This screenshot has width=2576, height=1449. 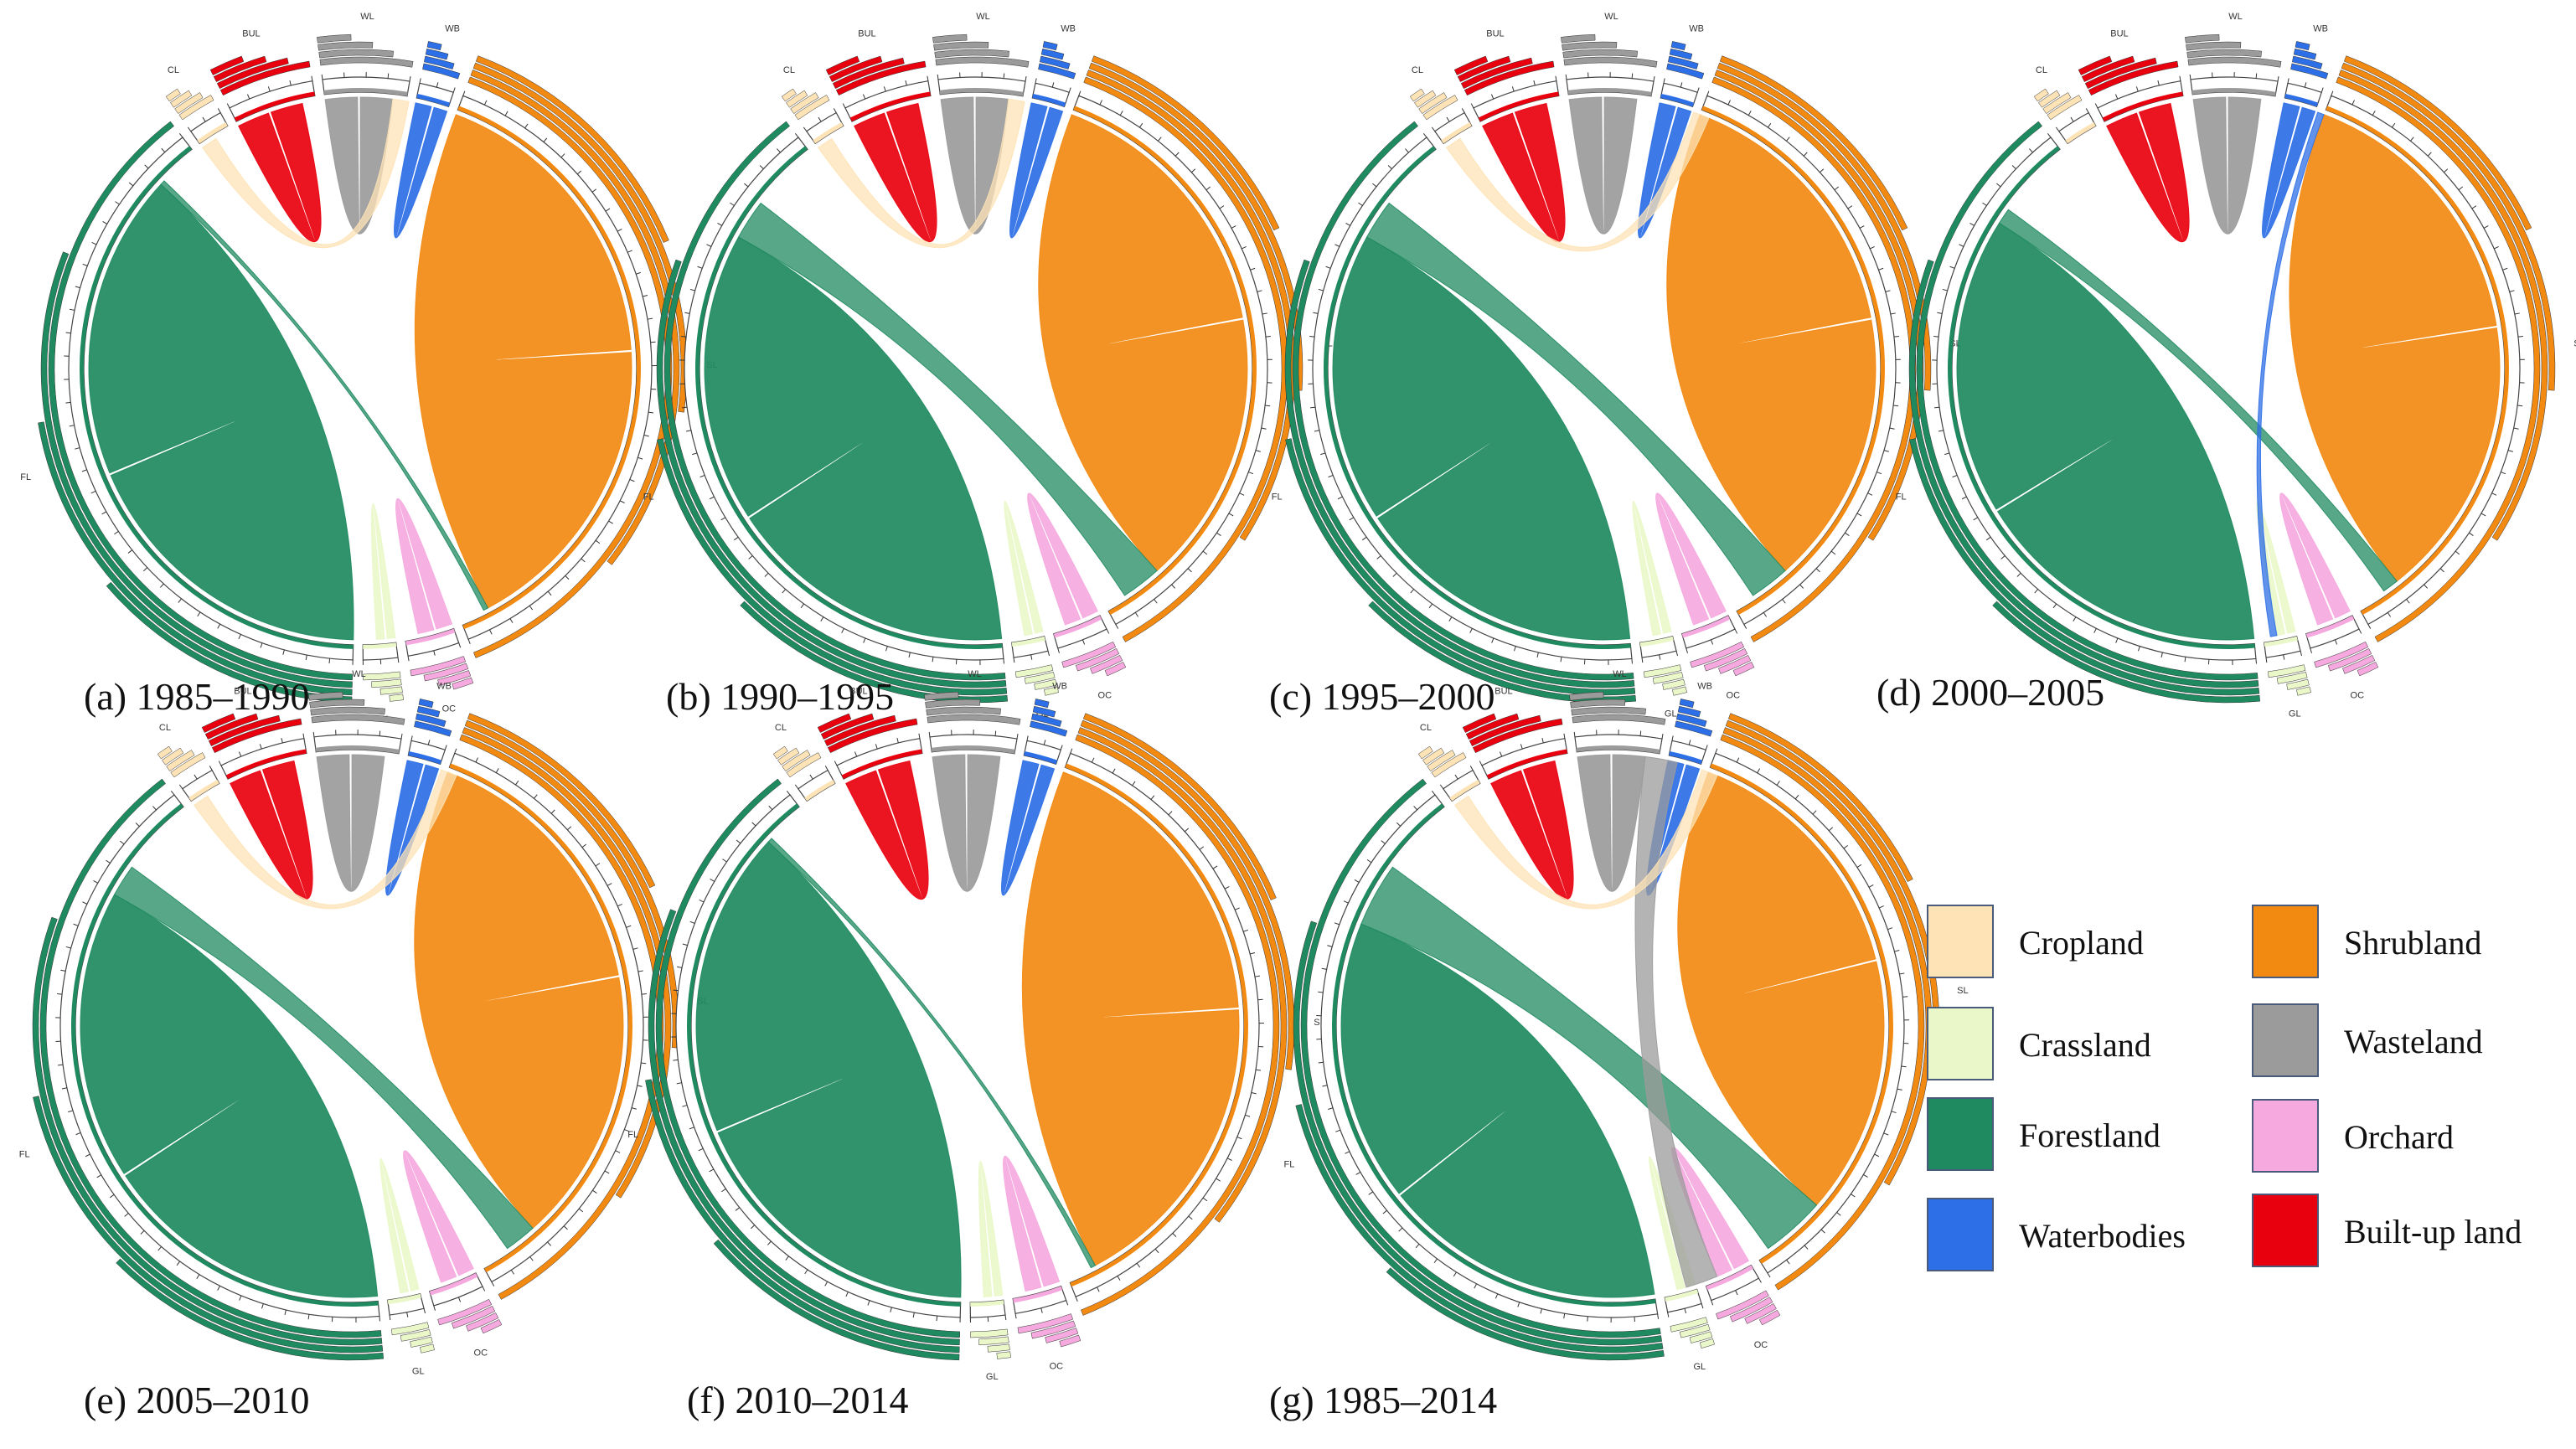 What do you see at coordinates (1068, 29) in the screenshot?
I see `segment-label: WB` at bounding box center [1068, 29].